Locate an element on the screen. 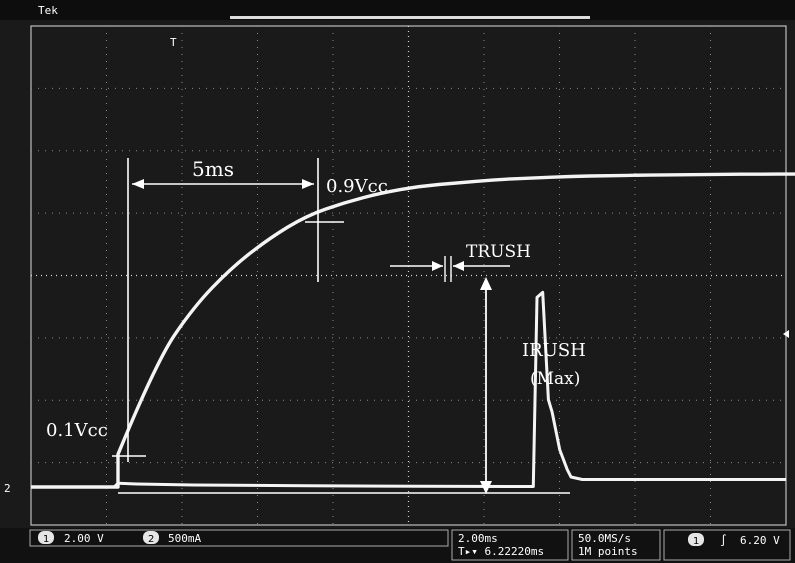  ch1-badge: 1 is located at coordinates (46, 539).